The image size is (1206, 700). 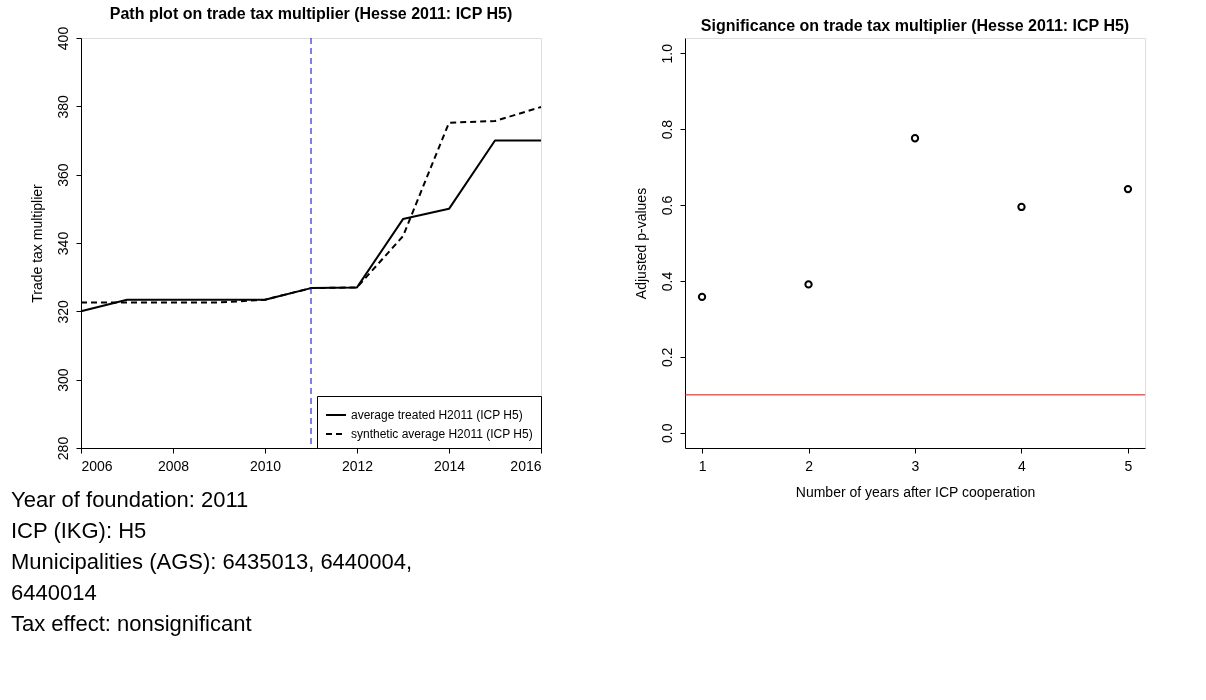 What do you see at coordinates (666, 357) in the screenshot?
I see `y-tick-label: 0.2` at bounding box center [666, 357].